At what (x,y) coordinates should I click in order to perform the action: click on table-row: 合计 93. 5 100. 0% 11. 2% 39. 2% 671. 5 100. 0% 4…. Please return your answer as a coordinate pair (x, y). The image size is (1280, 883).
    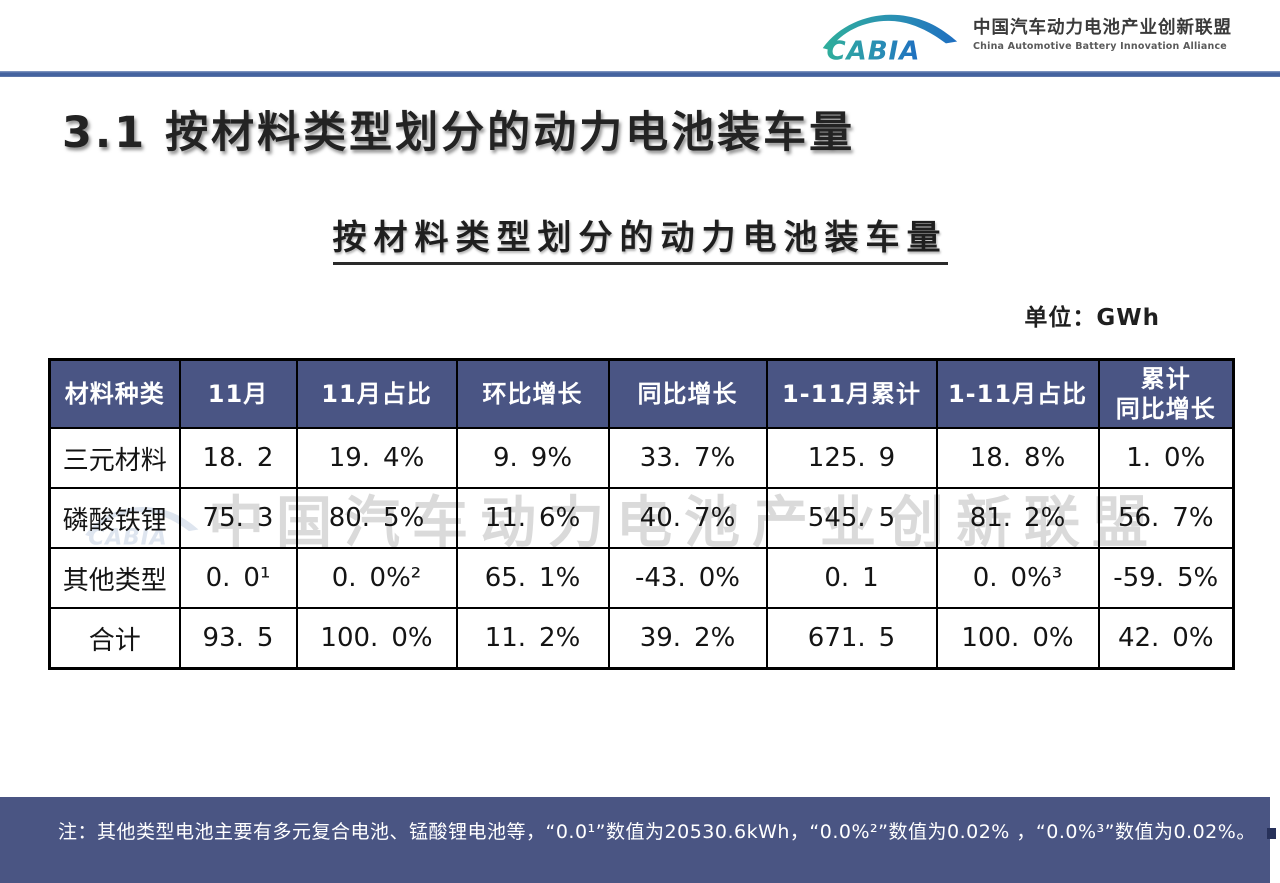
    Looking at the image, I should click on (641, 638).